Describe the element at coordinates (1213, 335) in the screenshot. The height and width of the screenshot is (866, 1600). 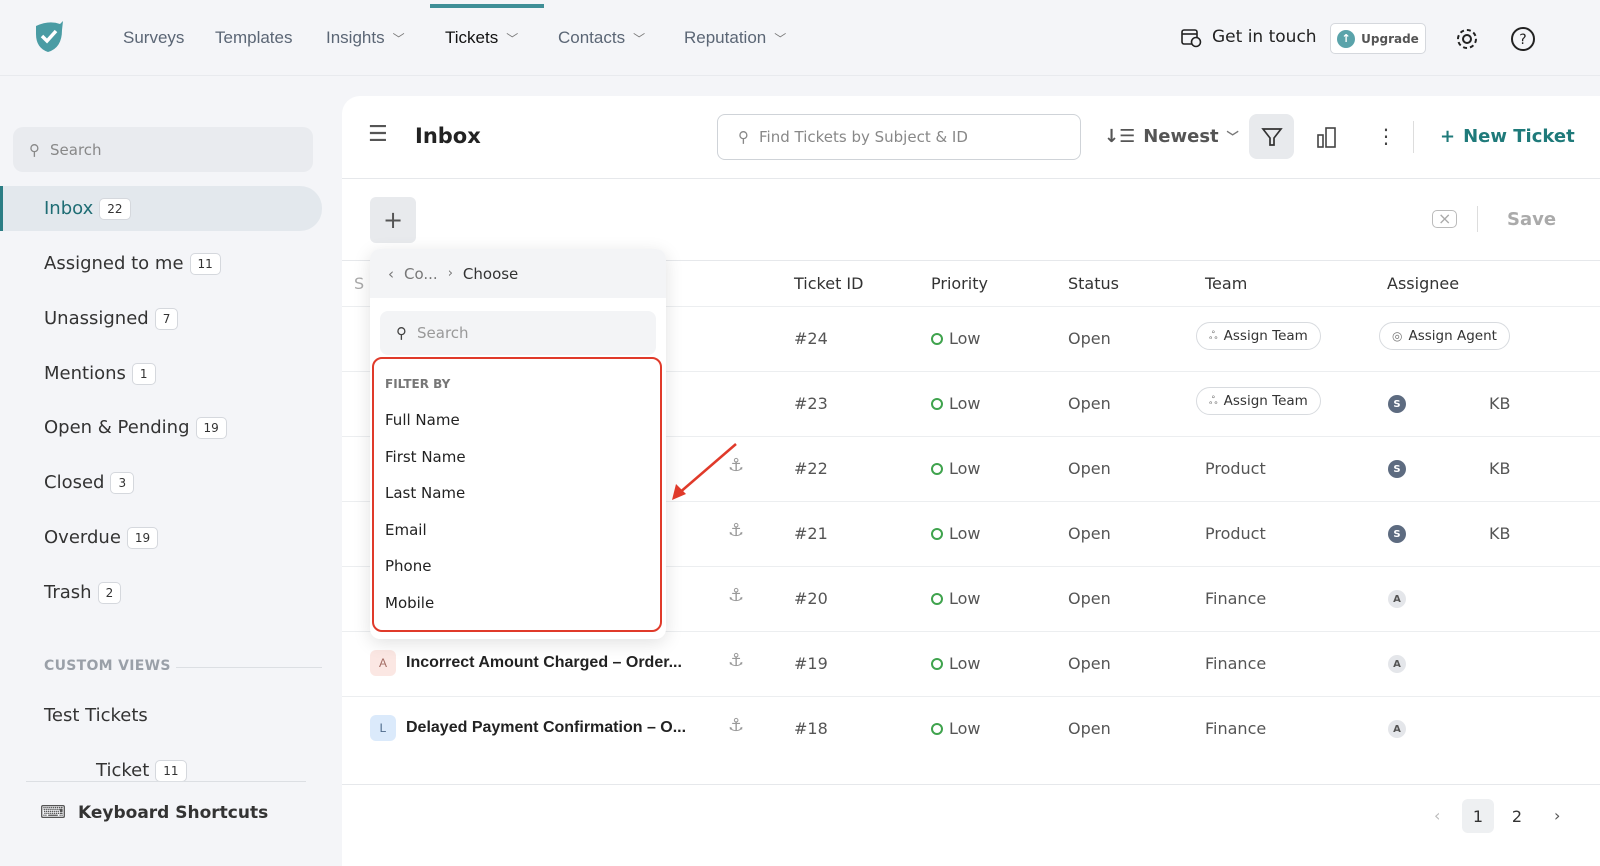
I see `team-icon: ஃ` at that location.